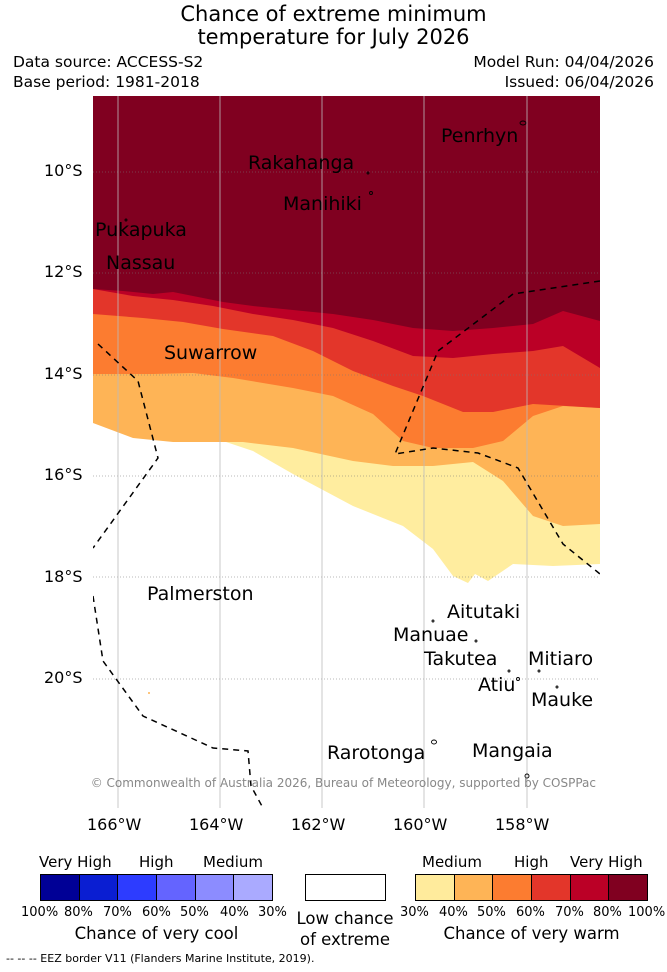 The image size is (667, 972). What do you see at coordinates (527, 776) in the screenshot?
I see `mangaia-island` at bounding box center [527, 776].